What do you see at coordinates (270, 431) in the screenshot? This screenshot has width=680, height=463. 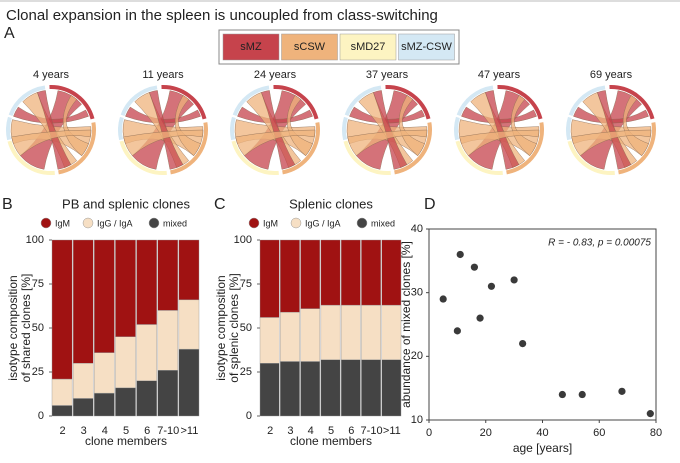 I see `x-tick-label: 2` at bounding box center [270, 431].